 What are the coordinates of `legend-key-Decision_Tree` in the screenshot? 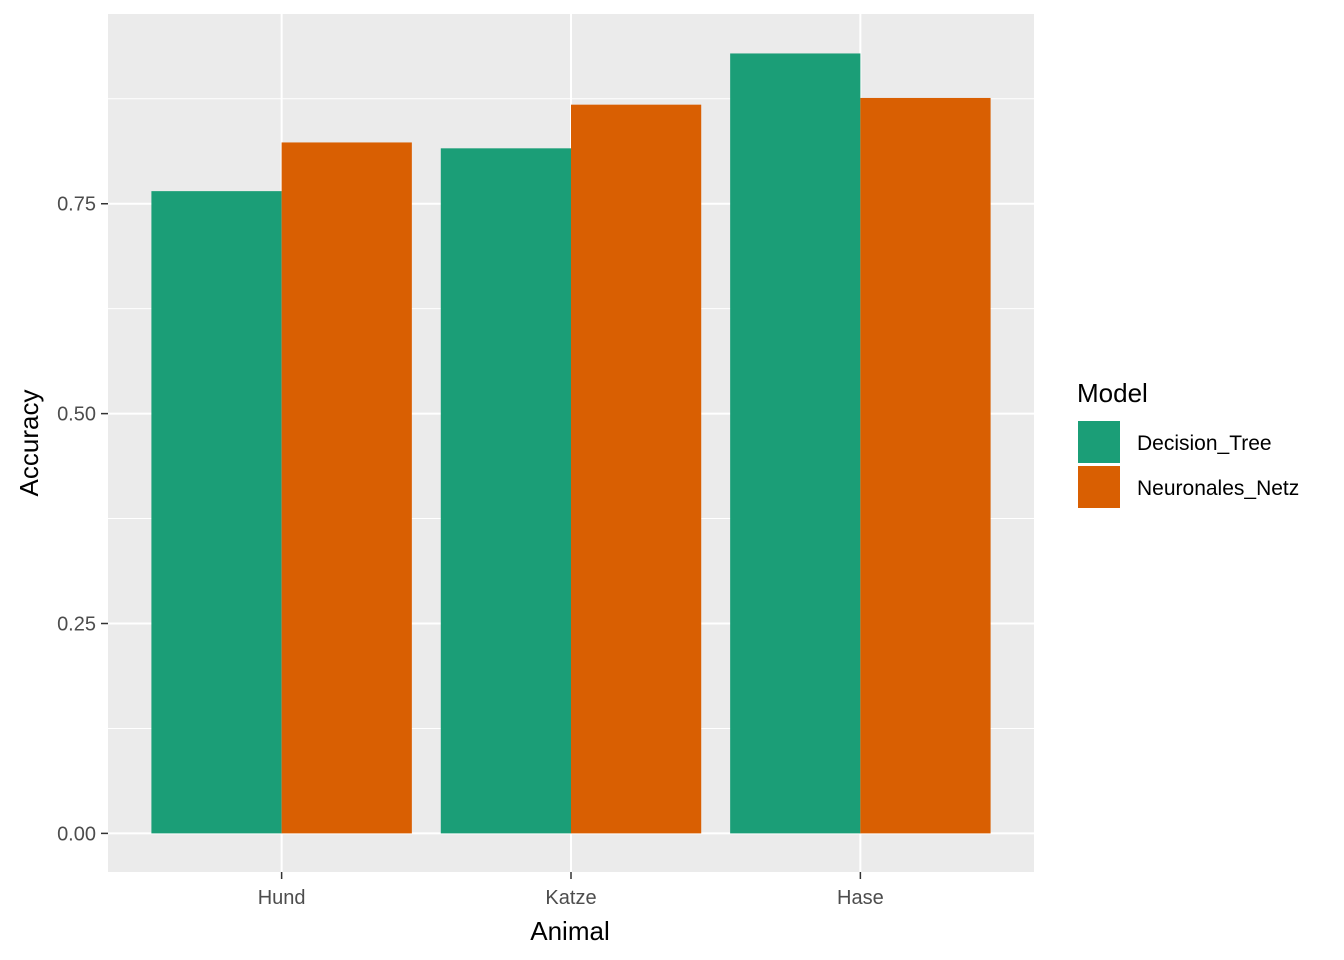 It's located at (1099, 442).